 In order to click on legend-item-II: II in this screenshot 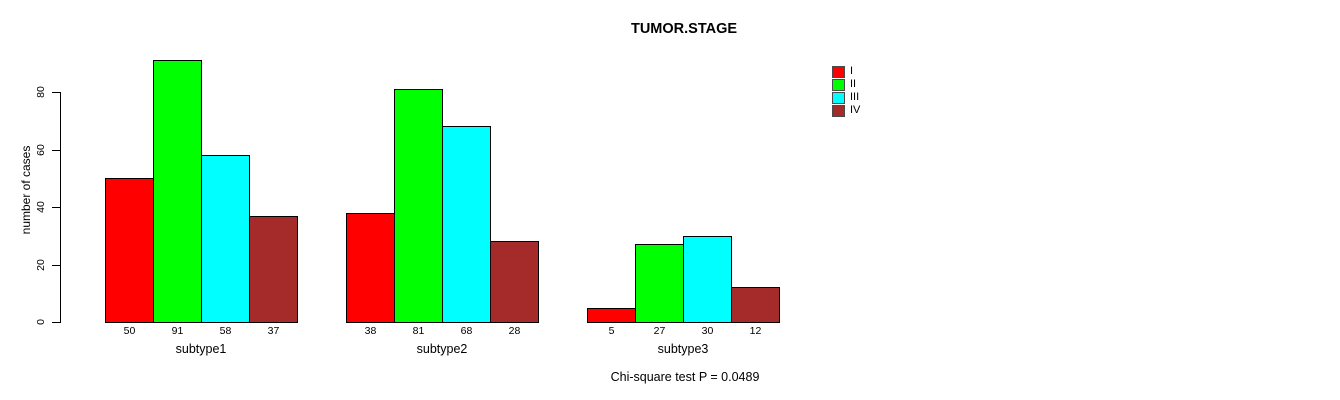, I will do `click(846, 84)`.